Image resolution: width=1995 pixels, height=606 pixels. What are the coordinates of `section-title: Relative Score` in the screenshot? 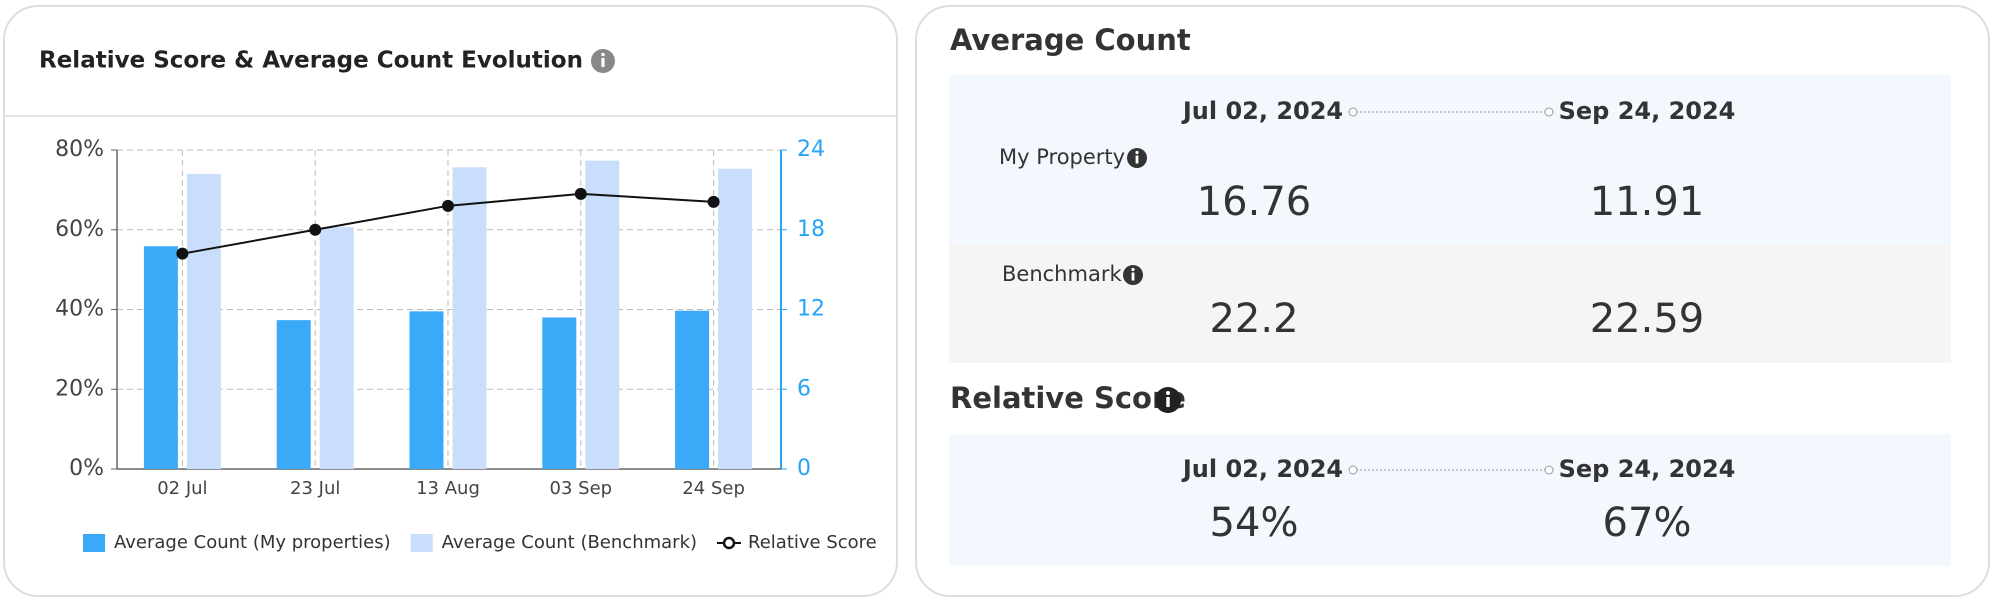 It's located at (1068, 398).